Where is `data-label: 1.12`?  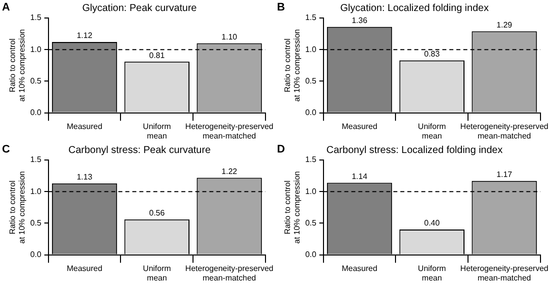
data-label: 1.12 is located at coordinates (84, 35).